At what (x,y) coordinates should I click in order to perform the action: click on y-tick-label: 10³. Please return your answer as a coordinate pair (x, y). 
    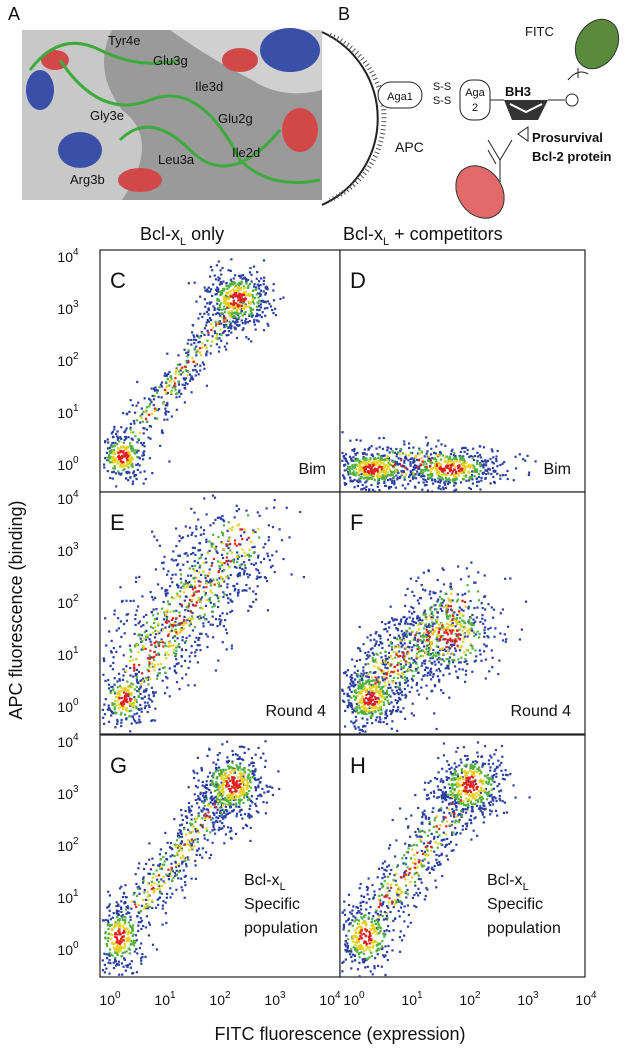
    Looking at the image, I should click on (68, 550).